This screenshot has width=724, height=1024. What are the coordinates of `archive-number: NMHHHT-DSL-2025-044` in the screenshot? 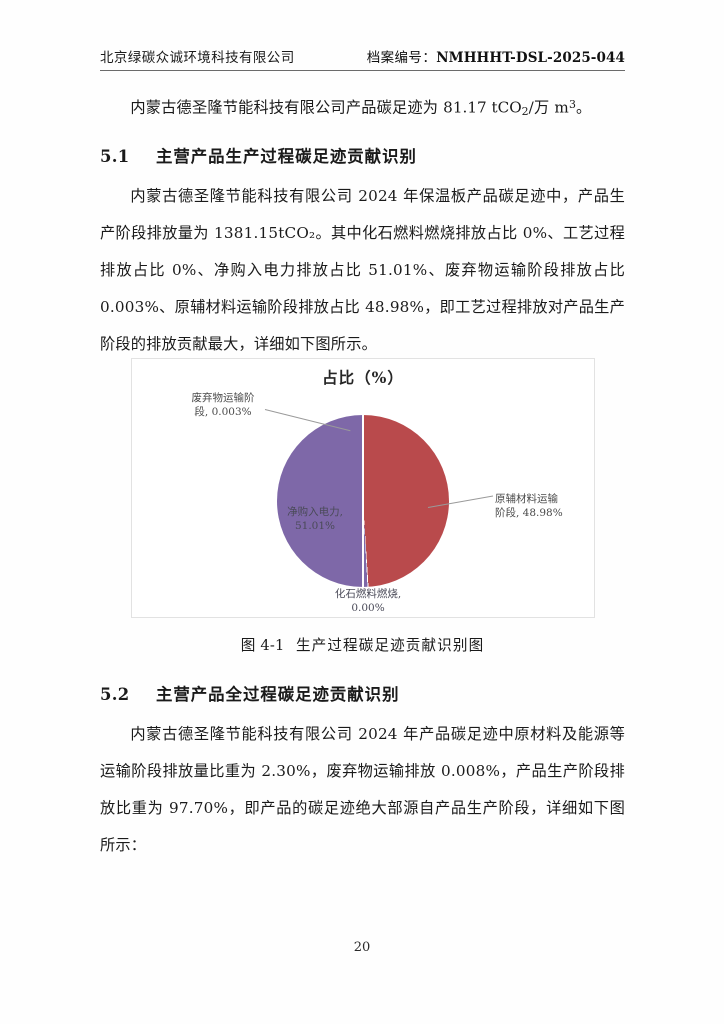 It's located at (530, 58).